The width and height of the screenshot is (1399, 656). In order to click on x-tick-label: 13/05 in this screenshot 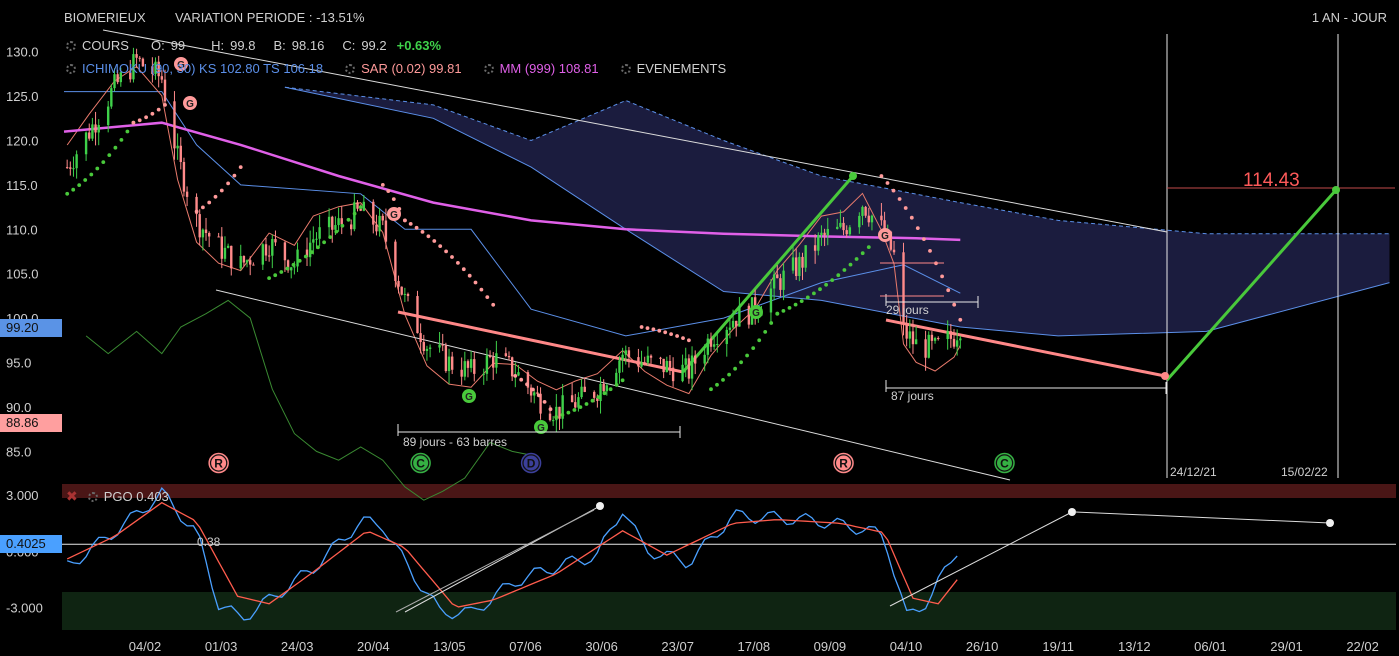, I will do `click(449, 646)`.